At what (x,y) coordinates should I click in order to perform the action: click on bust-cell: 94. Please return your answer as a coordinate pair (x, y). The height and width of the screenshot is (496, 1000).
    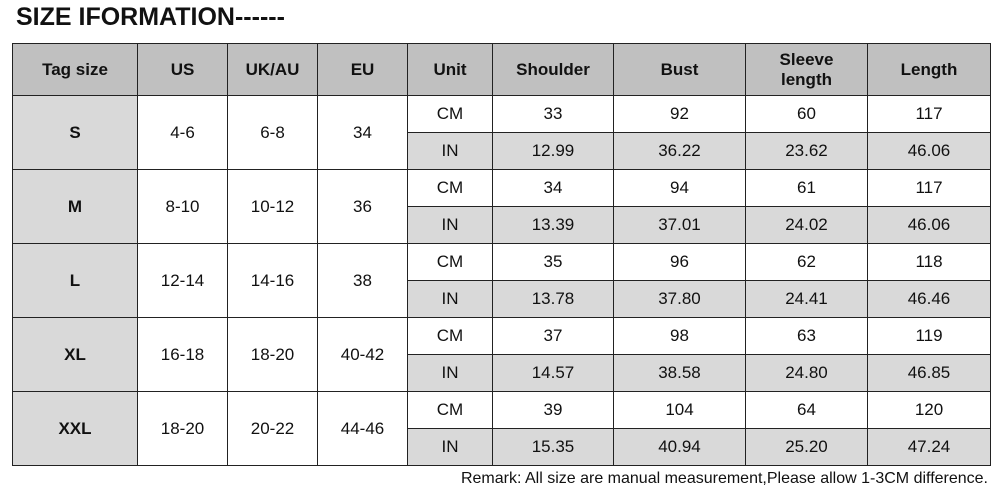
    Looking at the image, I should click on (679, 188).